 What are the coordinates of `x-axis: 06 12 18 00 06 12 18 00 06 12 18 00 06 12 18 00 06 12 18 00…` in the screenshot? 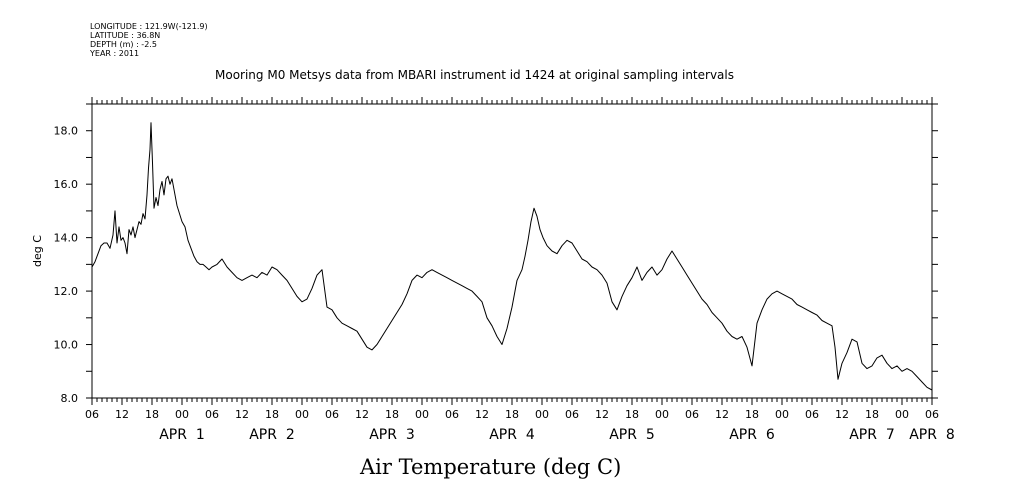 It's located at (520, 425).